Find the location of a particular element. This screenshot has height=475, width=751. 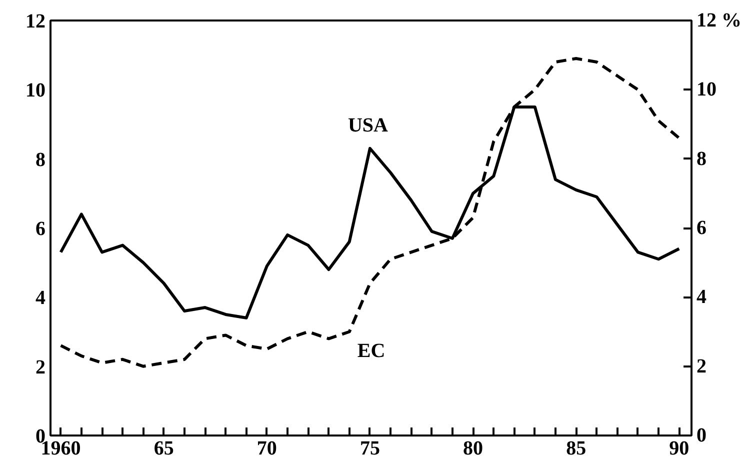

y-tick-label: 10 is located at coordinates (36, 91).